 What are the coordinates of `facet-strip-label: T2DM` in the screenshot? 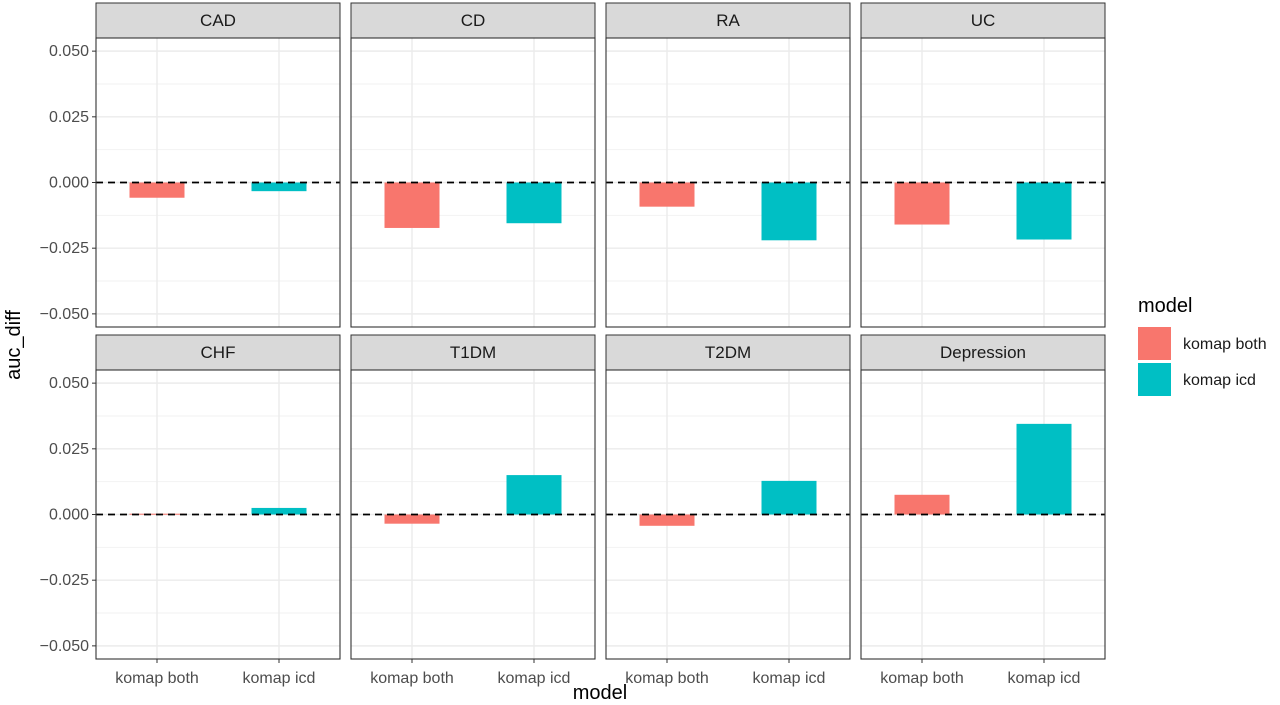 It's located at (728, 352).